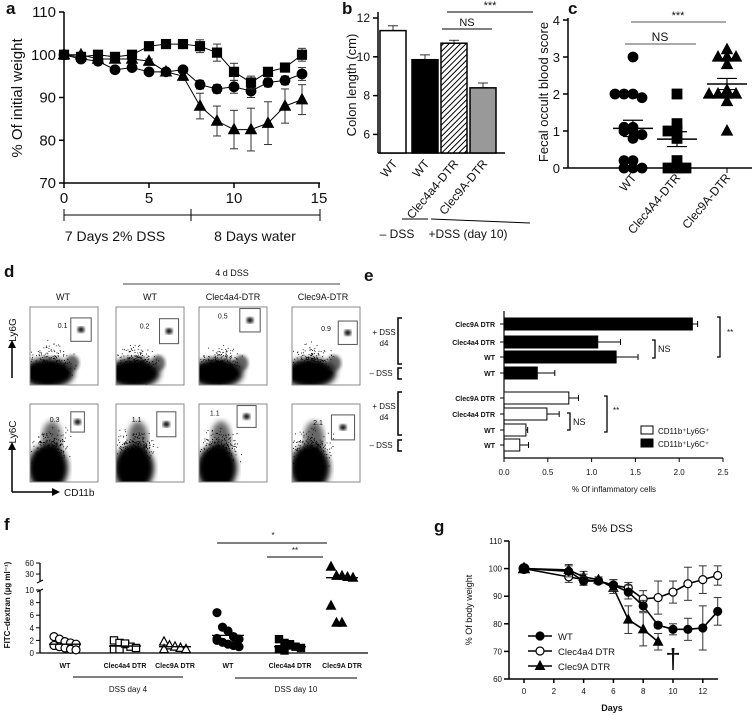 This screenshot has height=716, width=754. I want to click on data-point-circle, so click(149, 72).